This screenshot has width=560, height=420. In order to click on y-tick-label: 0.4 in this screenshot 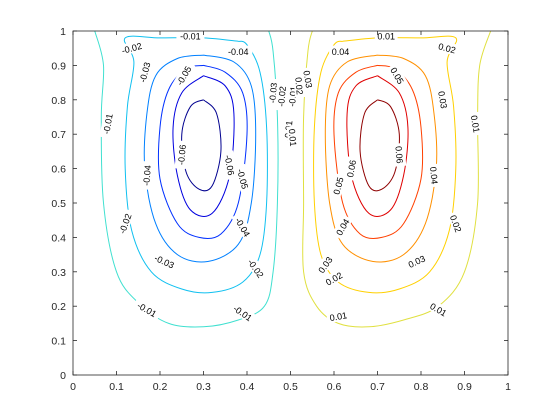, I will do `click(58, 238)`.